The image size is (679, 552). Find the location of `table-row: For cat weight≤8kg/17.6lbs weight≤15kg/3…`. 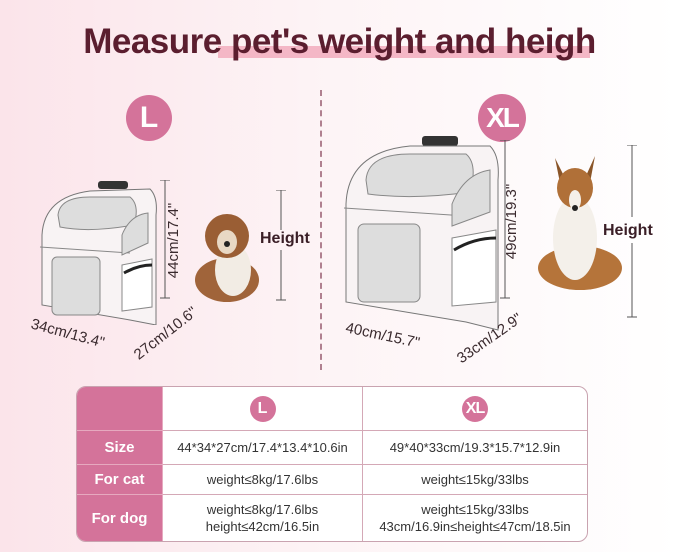

table-row: For cat weight≤8kg/17.6lbs weight≤15kg/3… is located at coordinates (332, 480).